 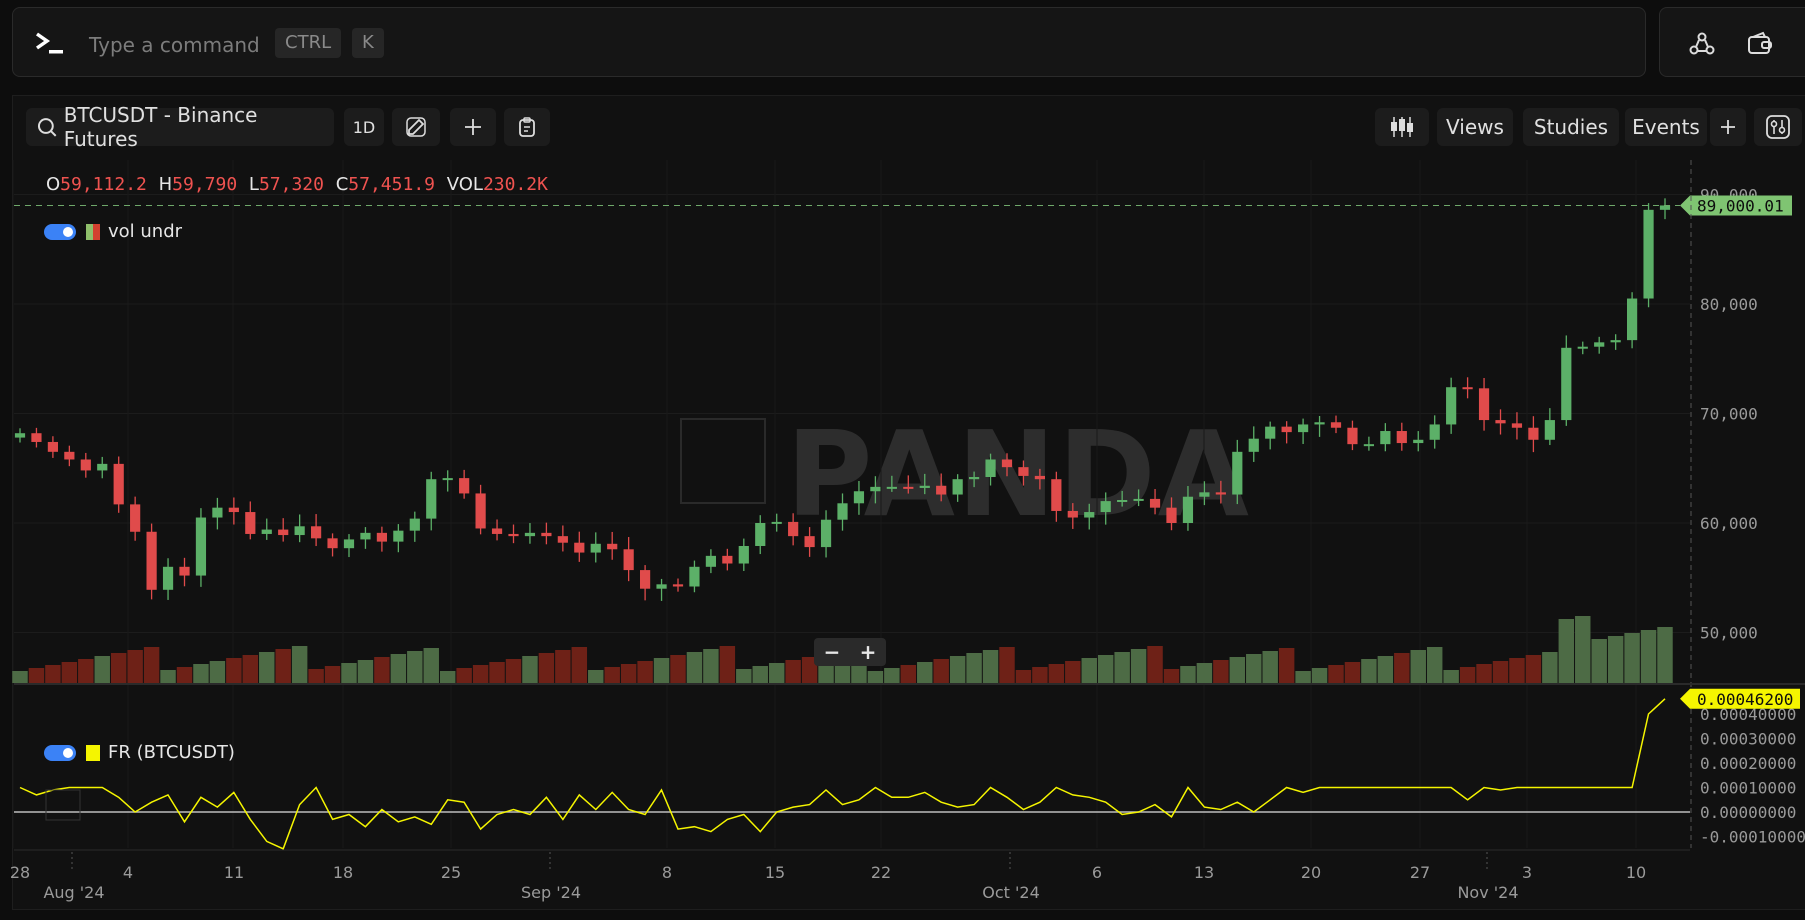 What do you see at coordinates (416, 127) in the screenshot?
I see `draw-button` at bounding box center [416, 127].